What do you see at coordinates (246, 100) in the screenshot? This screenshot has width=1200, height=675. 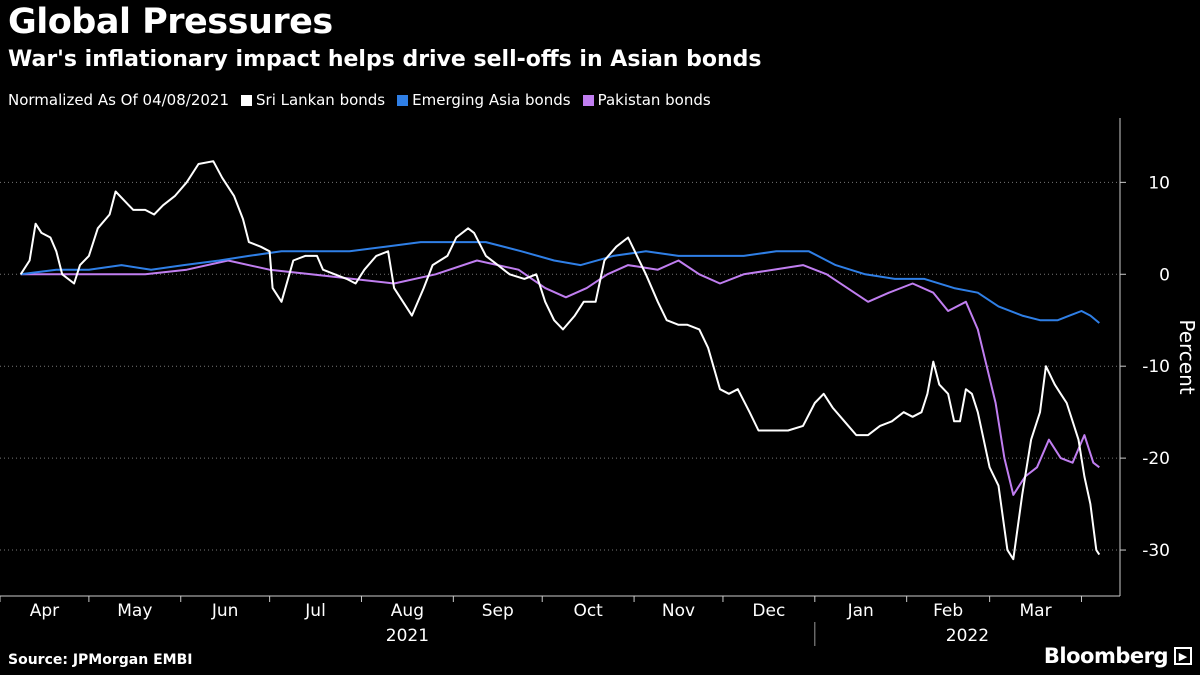 I see `legend-swatch-sri-lanka` at bounding box center [246, 100].